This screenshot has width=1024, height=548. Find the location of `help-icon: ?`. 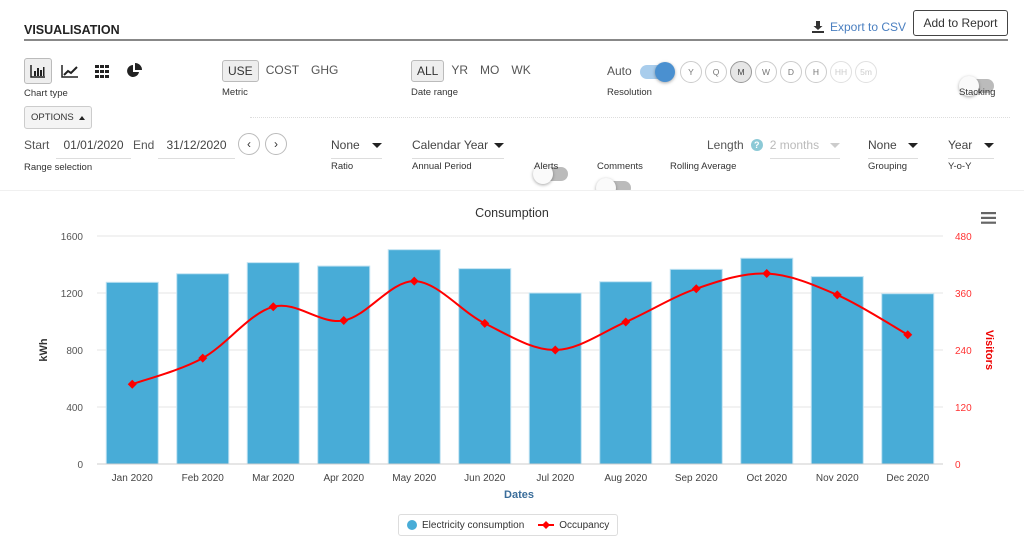

help-icon: ? is located at coordinates (756, 145).